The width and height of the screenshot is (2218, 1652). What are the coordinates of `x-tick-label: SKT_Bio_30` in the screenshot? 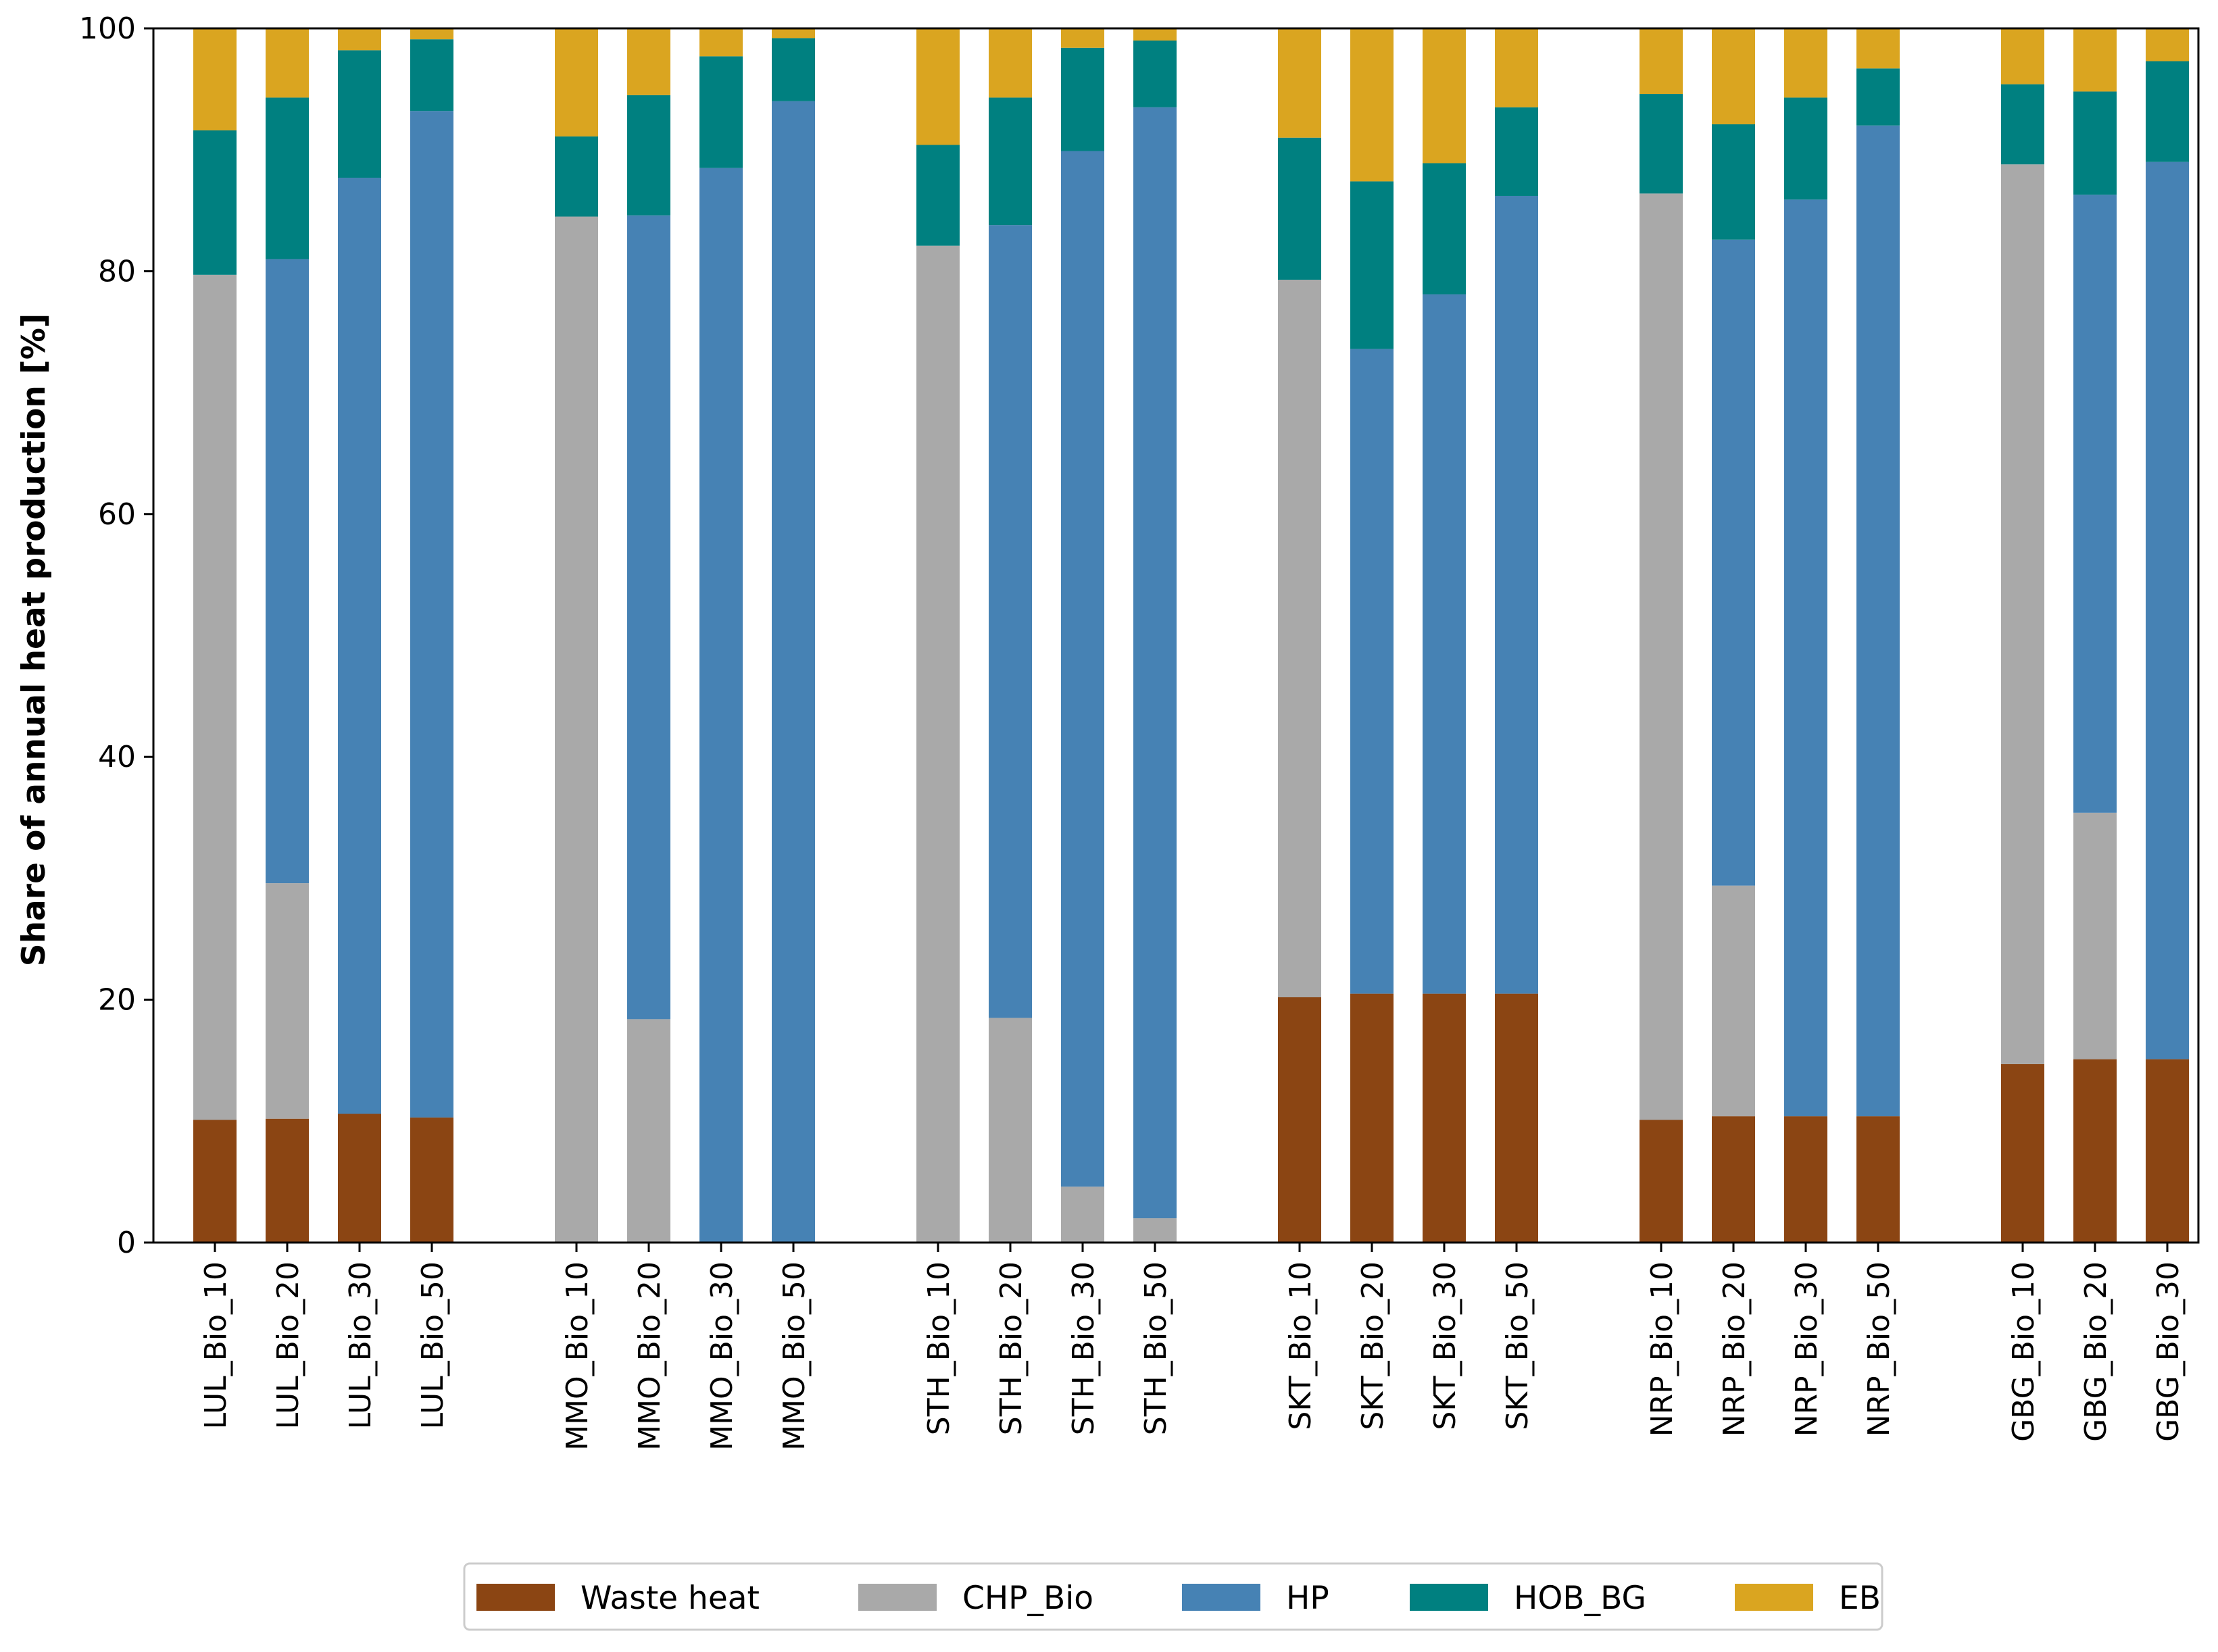 It's located at (1445, 1345).